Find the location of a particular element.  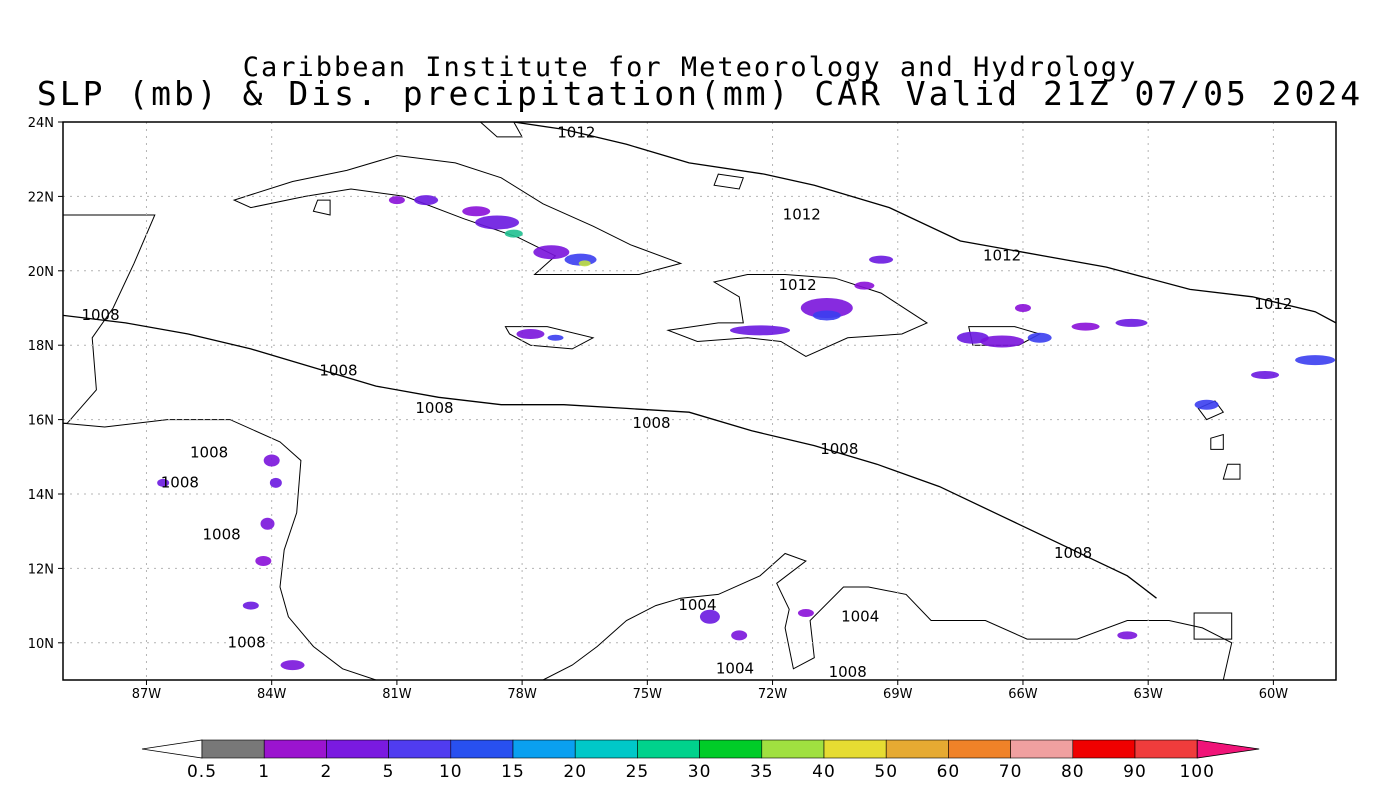

y-tick-label: 24N is located at coordinates (41, 123).